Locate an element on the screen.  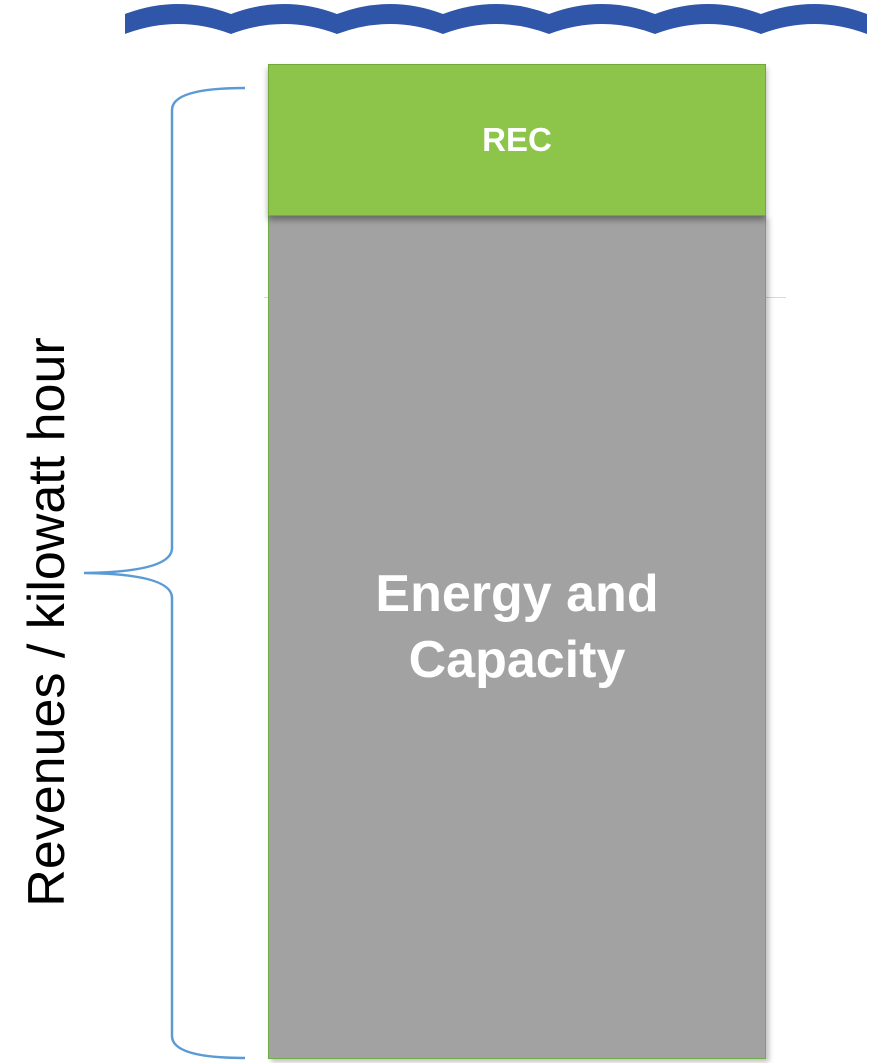
segment-rec: REC is located at coordinates (517, 140).